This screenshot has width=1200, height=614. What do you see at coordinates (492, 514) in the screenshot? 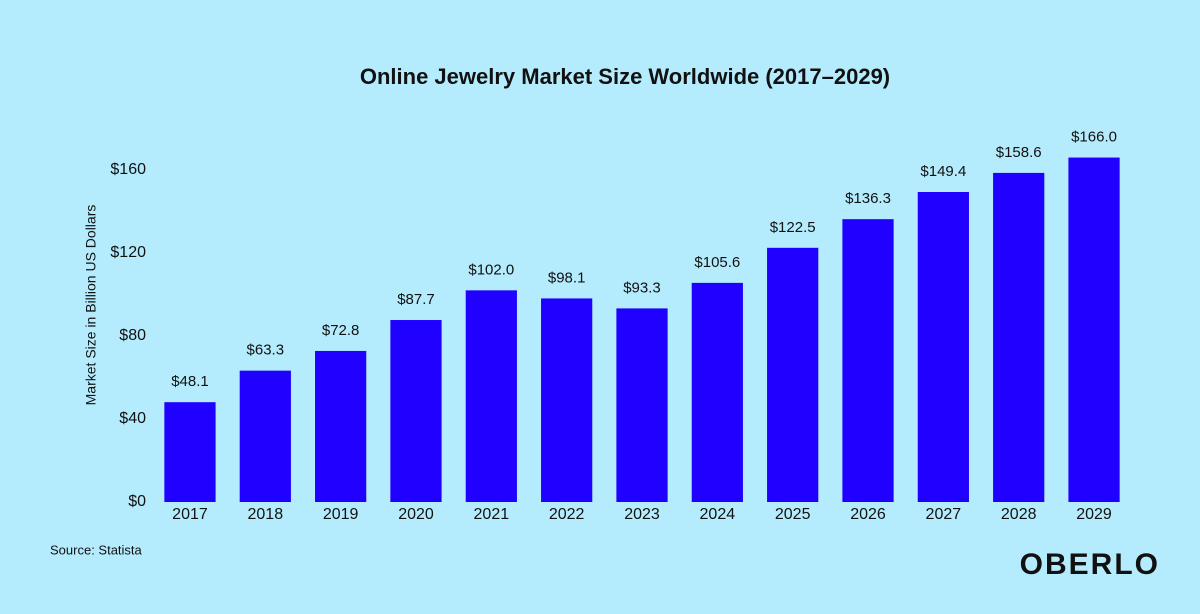
I see `x-tick-label: 2021` at bounding box center [492, 514].